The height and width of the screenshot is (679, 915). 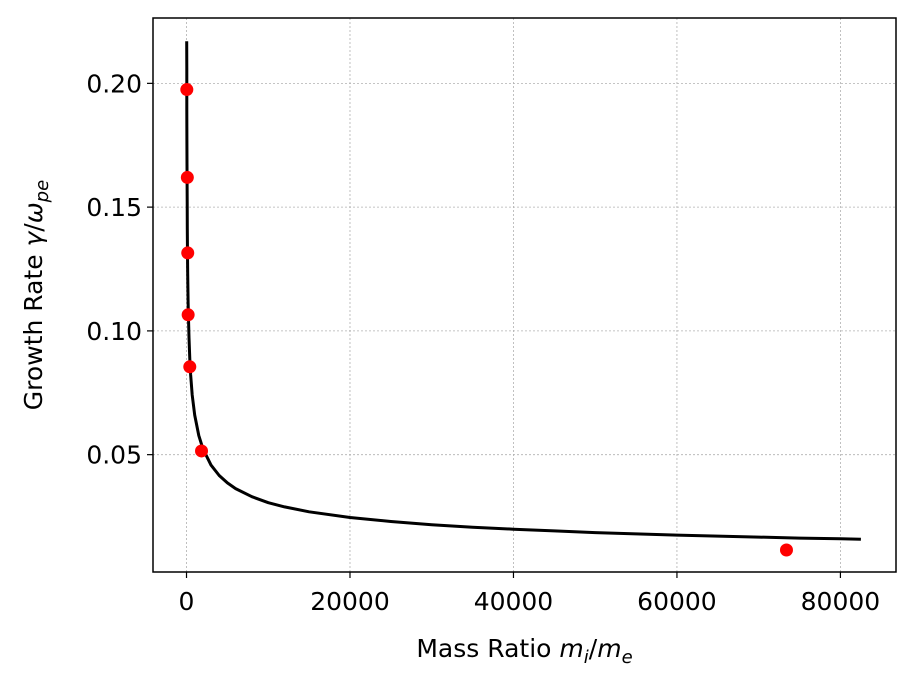 I want to click on x-tick-label: 40000, so click(x=514, y=601).